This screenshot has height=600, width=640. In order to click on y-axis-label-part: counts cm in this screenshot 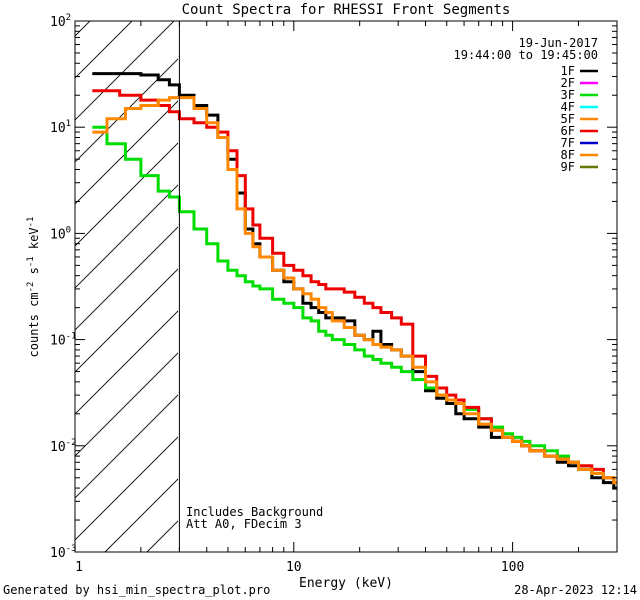, I will do `click(34, 324)`.